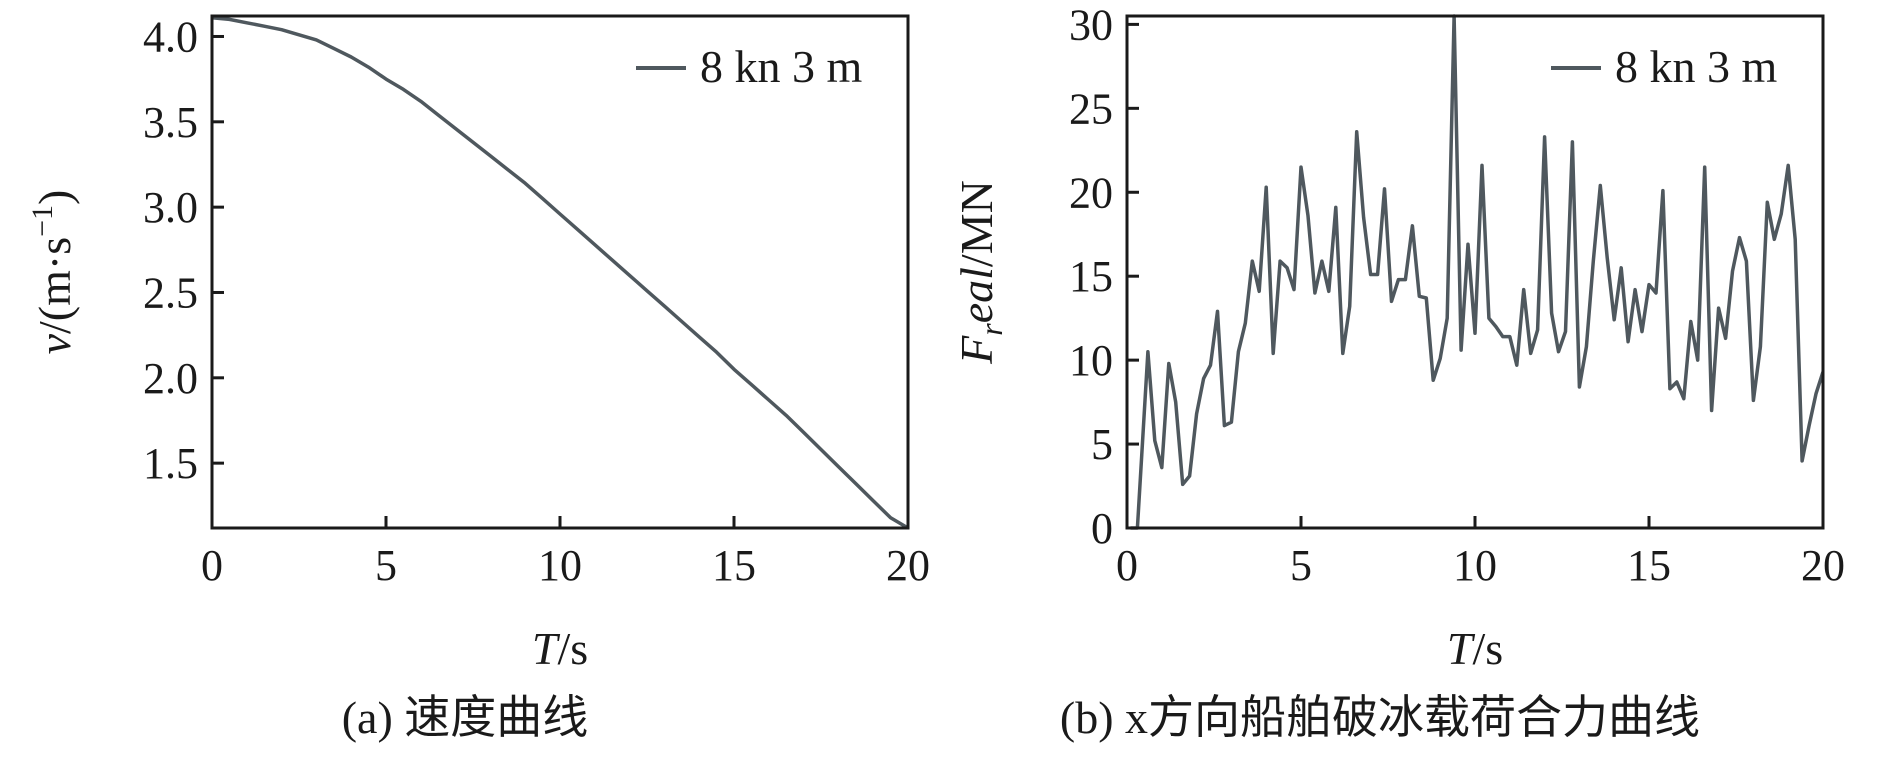 The image size is (1890, 758). I want to click on speed-y-label-exponent: −1, so click(42, 221).